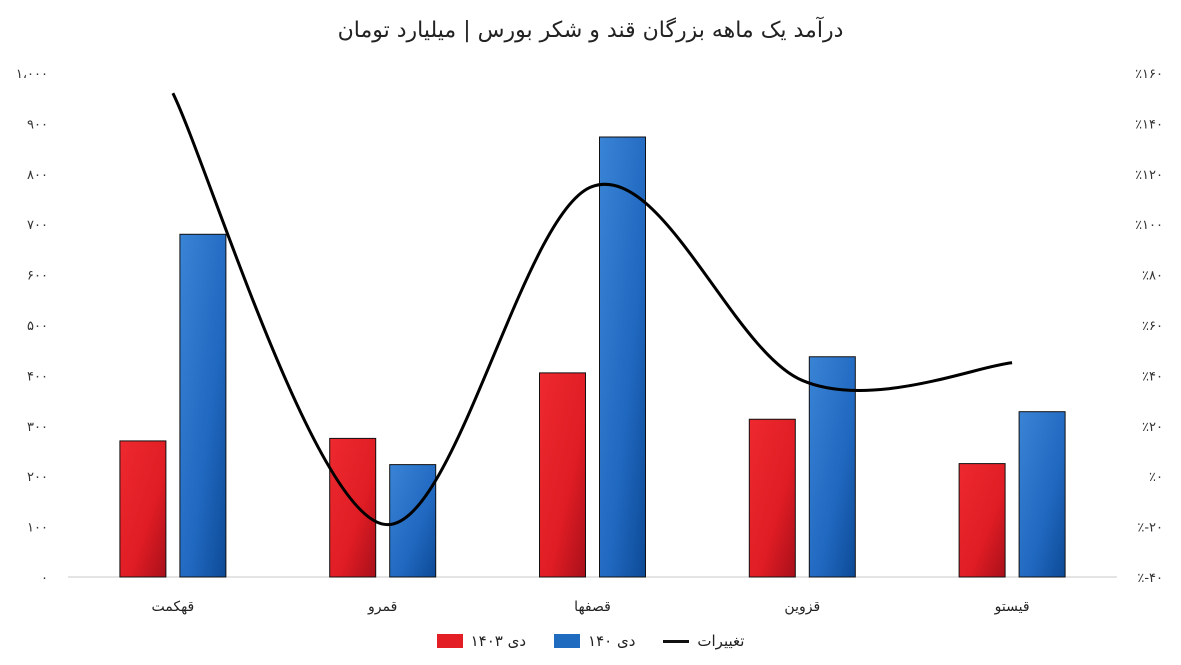  What do you see at coordinates (1152, 276) in the screenshot?
I see `right-tick-label: ٪۸۰` at bounding box center [1152, 276].